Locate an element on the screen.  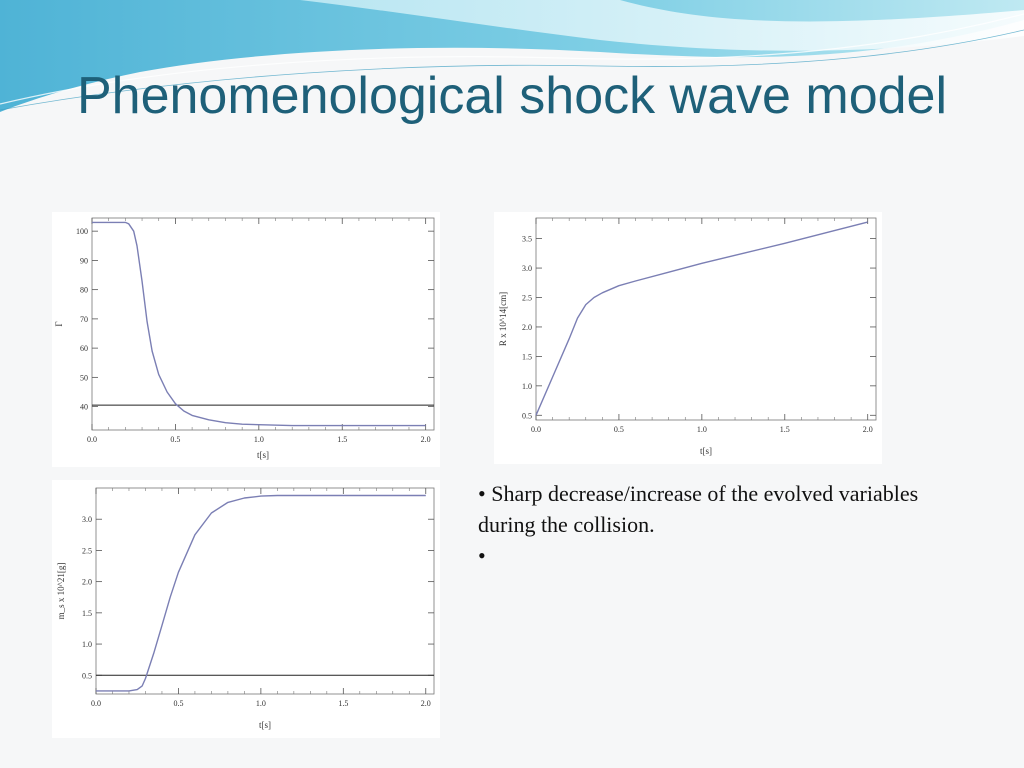
y-tick-label: 100 is located at coordinates (82, 231).